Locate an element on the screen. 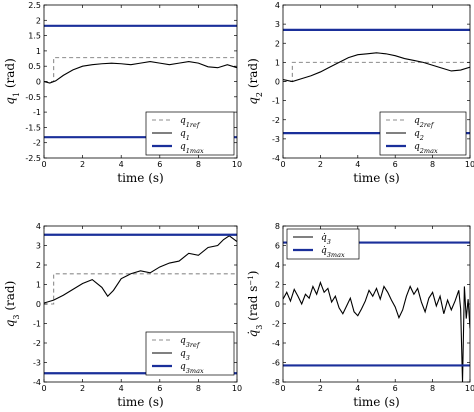  legend-entry: q̇3max is located at coordinates (333, 252).